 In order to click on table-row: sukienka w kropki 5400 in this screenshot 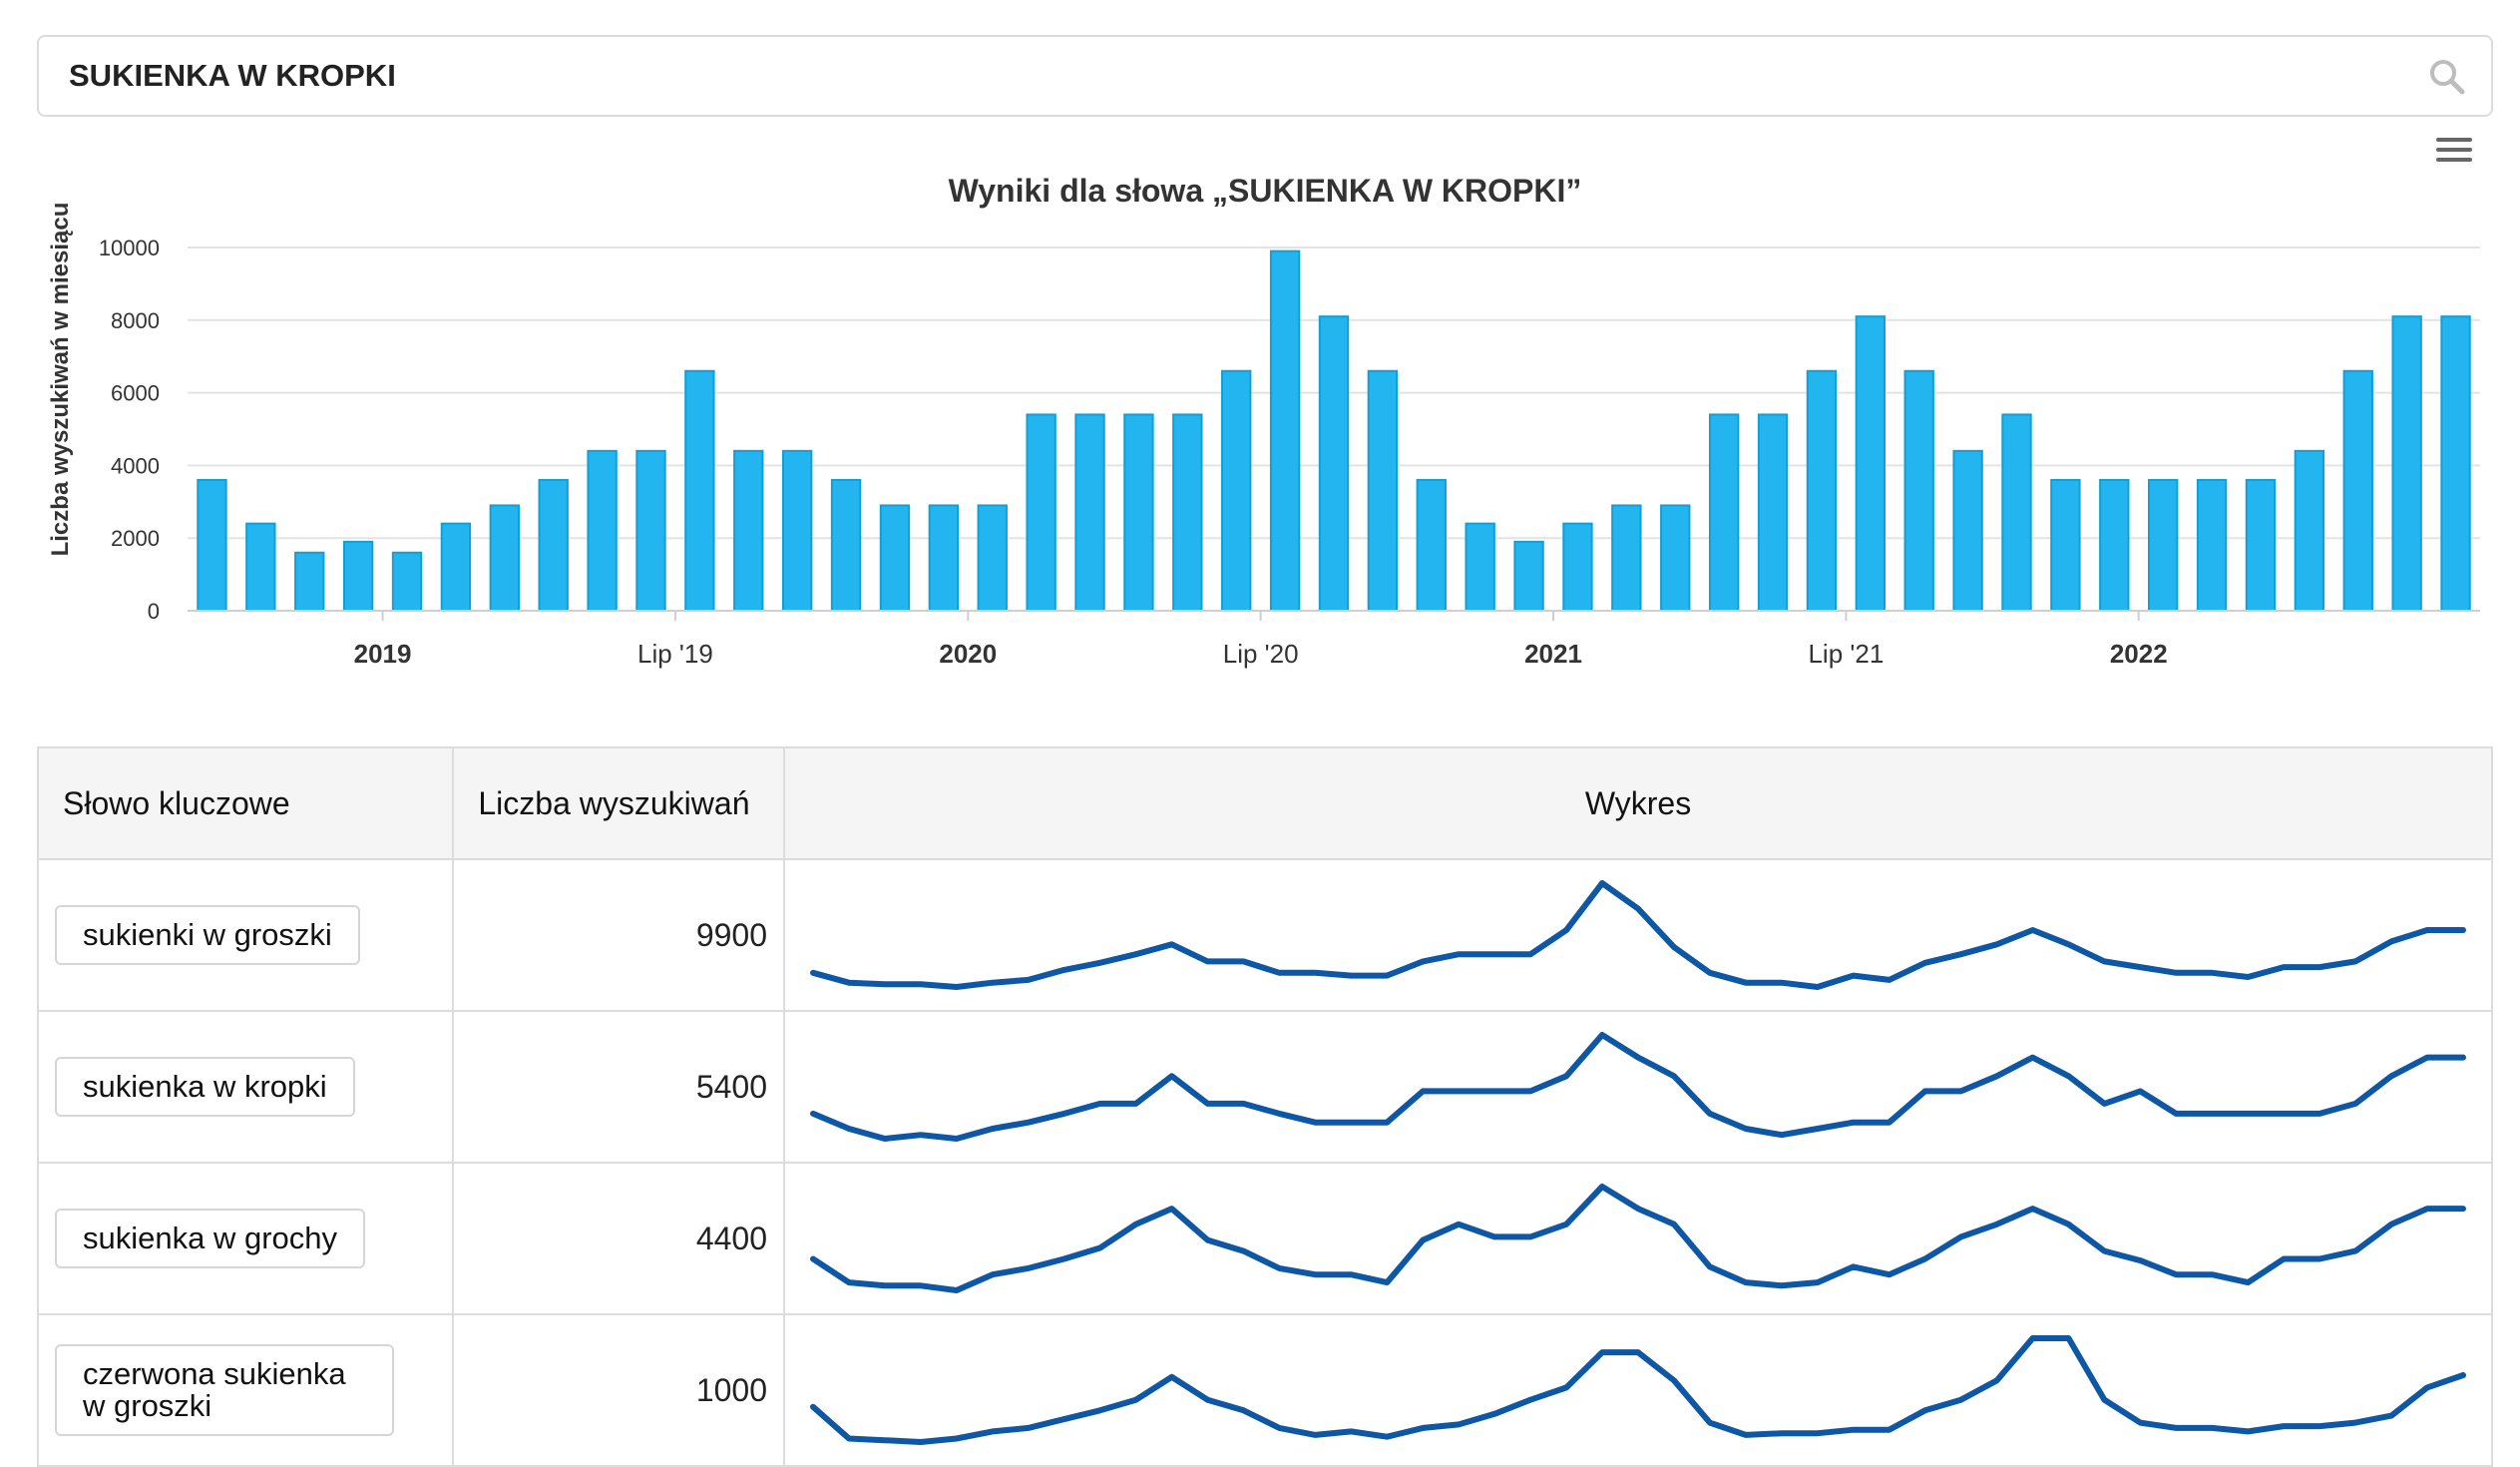, I will do `click(1264, 1087)`.